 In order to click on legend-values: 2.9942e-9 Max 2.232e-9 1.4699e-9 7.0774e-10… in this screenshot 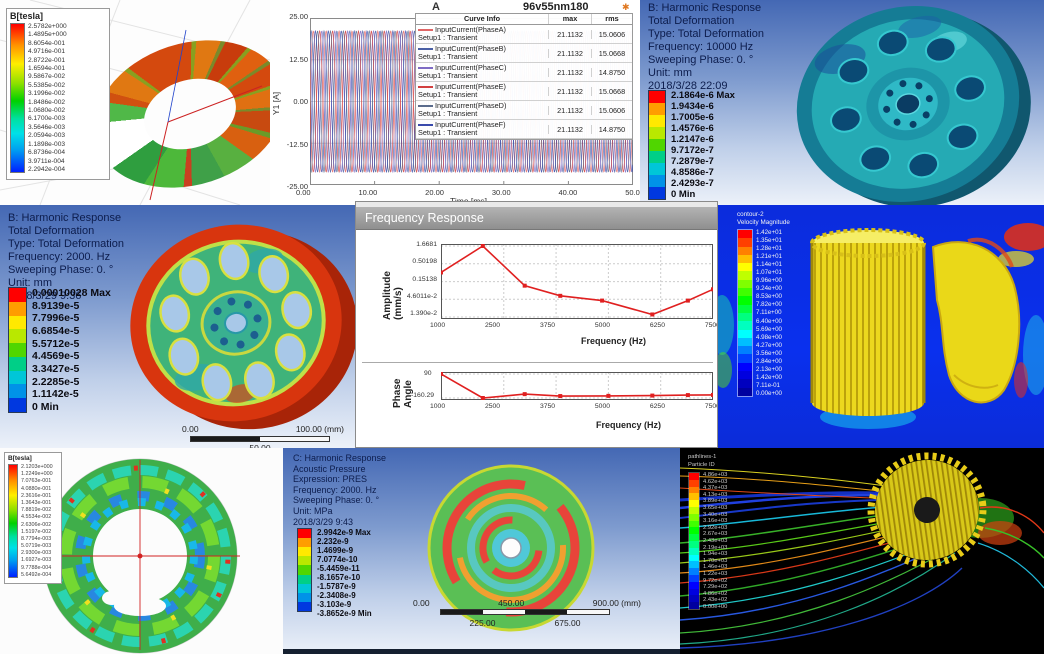, I will do `click(344, 573)`.